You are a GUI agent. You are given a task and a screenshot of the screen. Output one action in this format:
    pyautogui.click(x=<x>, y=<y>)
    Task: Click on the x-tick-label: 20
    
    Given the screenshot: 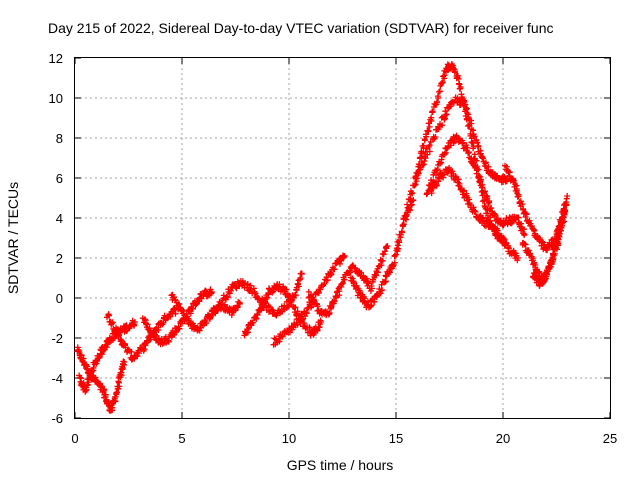 What is the action you would take?
    pyautogui.click(x=503, y=438)
    